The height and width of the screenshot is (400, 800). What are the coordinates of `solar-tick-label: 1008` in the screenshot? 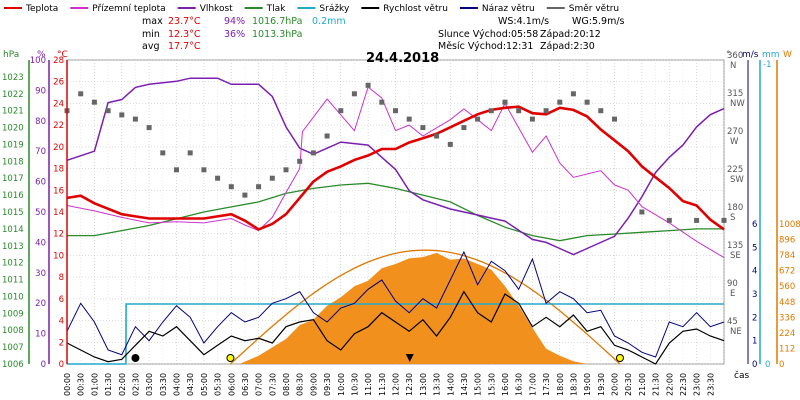 It's located at (789, 225).